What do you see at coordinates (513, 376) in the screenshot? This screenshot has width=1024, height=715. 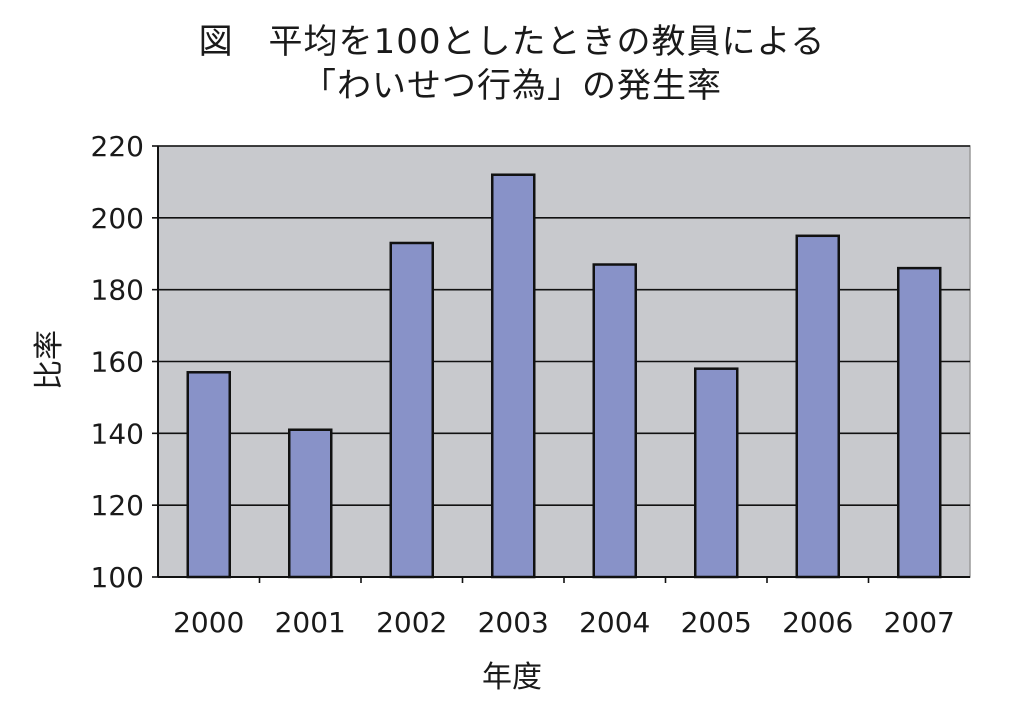 I see `bar-2003` at bounding box center [513, 376].